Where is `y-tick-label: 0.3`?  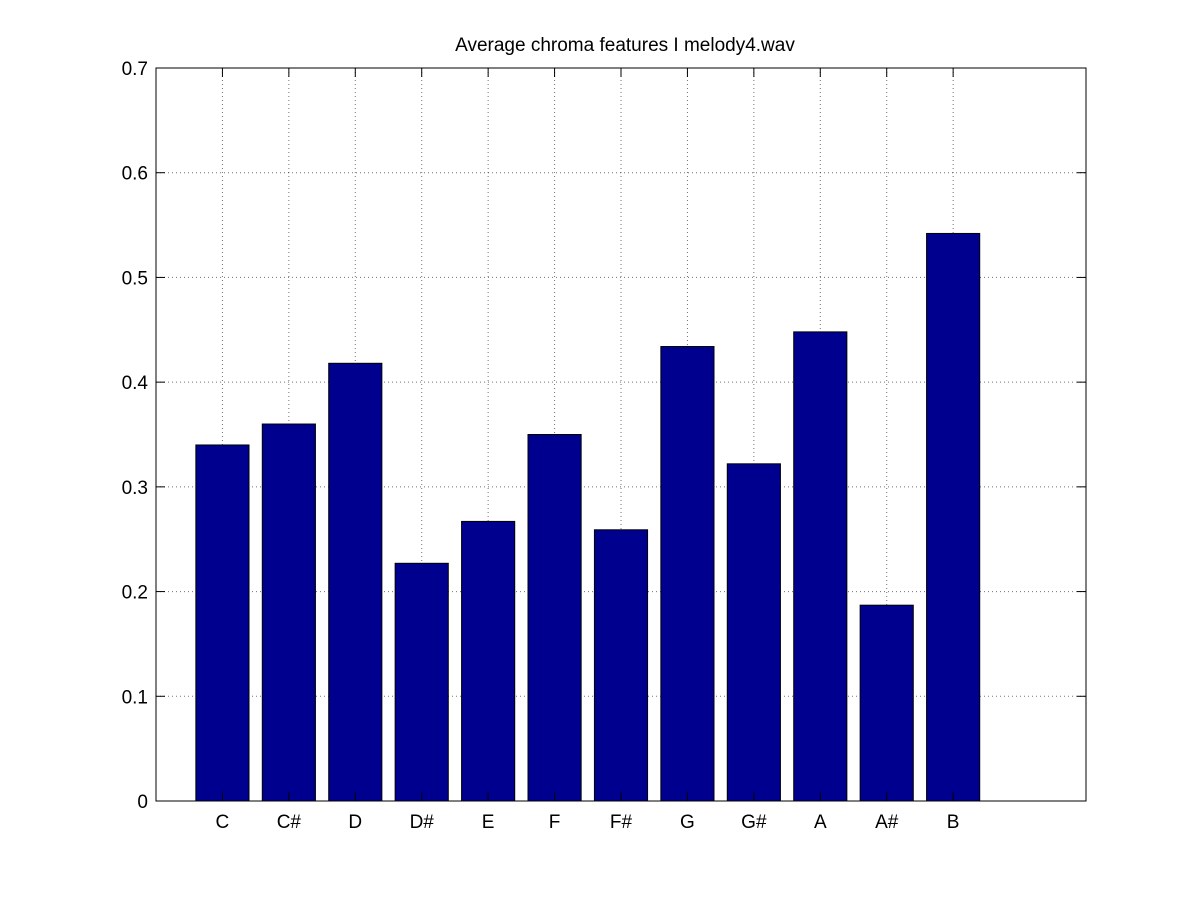 y-tick-label: 0.3 is located at coordinates (135, 488).